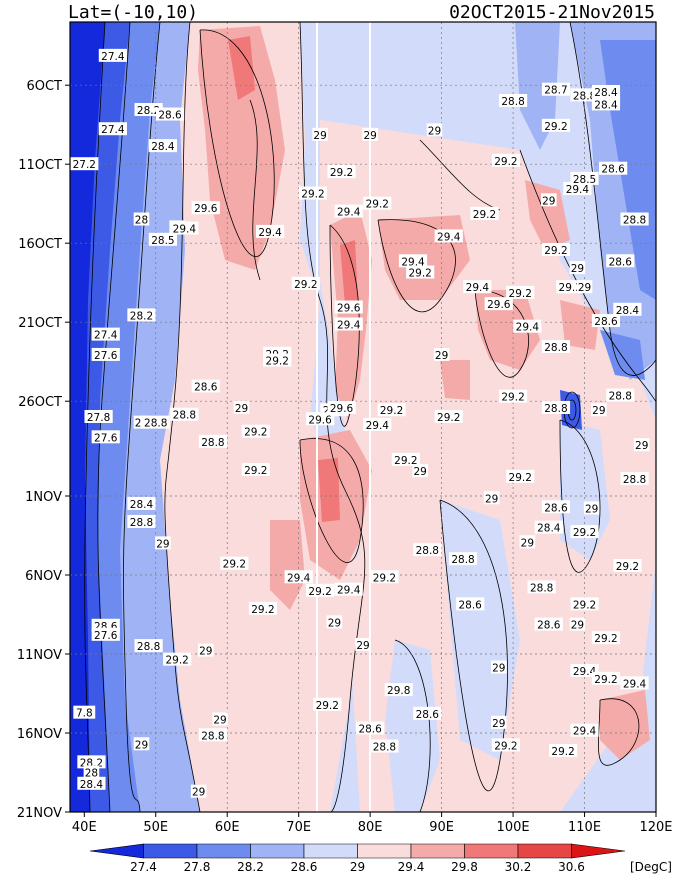  What do you see at coordinates (43, 497) in the screenshot?
I see `y-tick-label: 1NOV` at bounding box center [43, 497].